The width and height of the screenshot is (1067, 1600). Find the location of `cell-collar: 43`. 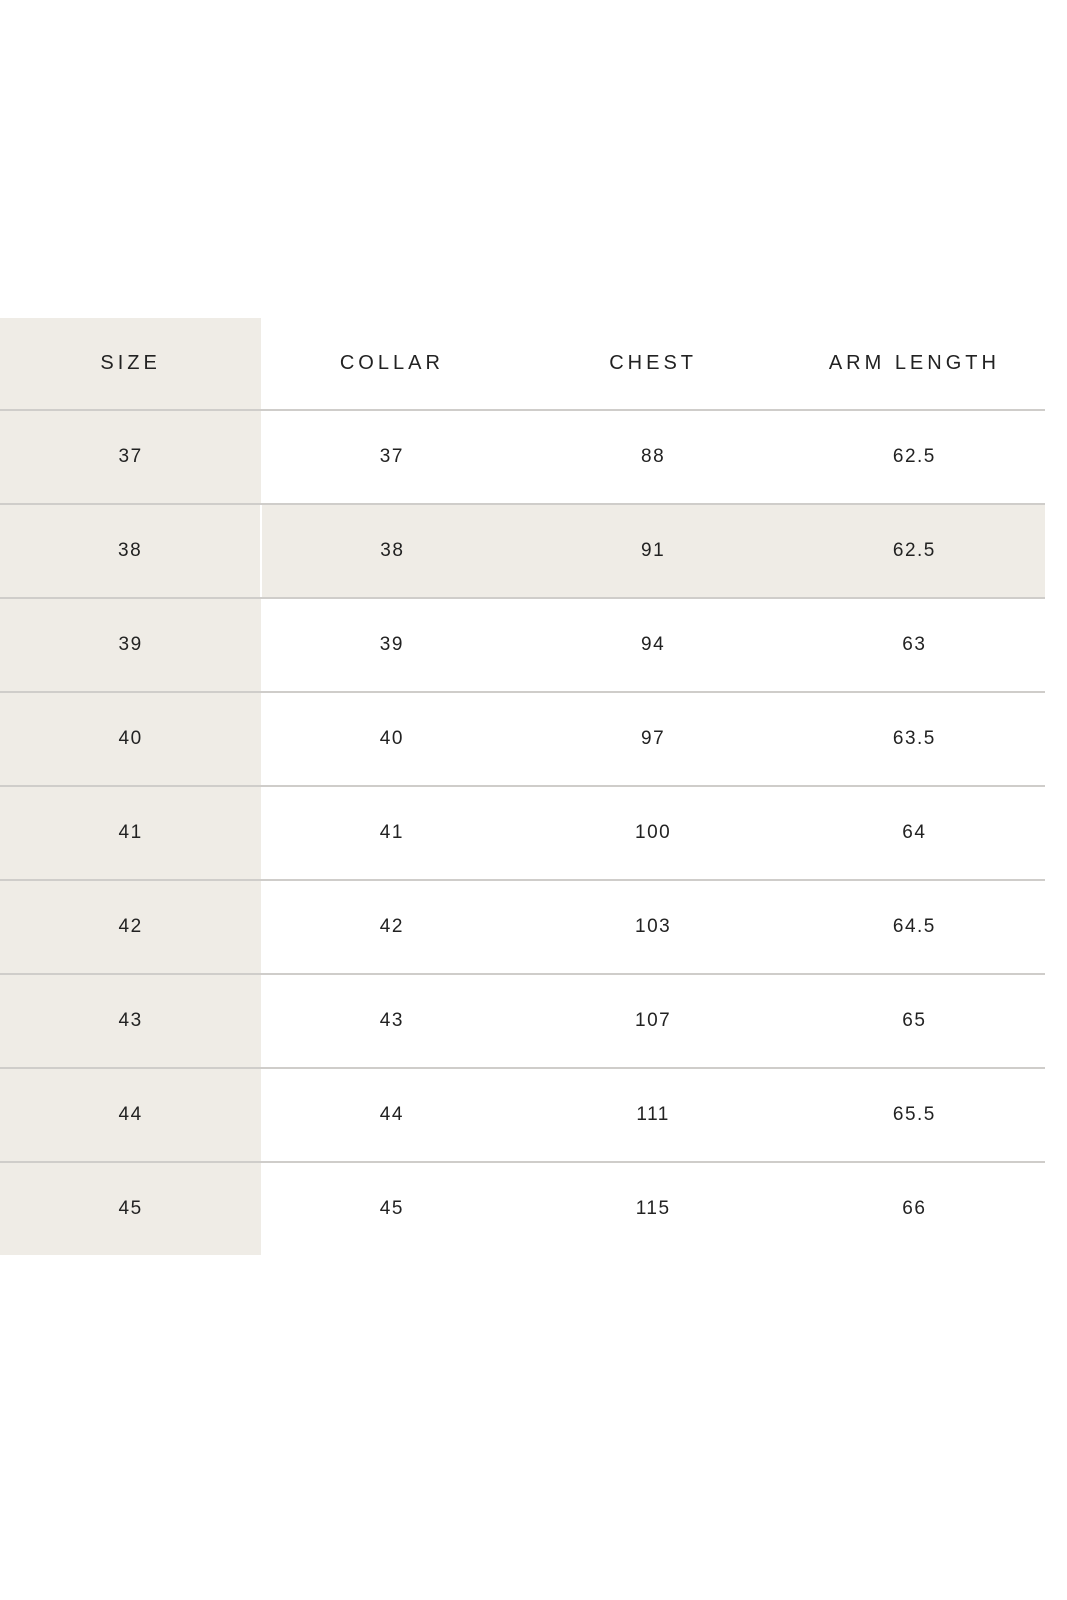

cell-collar: 43 is located at coordinates (392, 1021).